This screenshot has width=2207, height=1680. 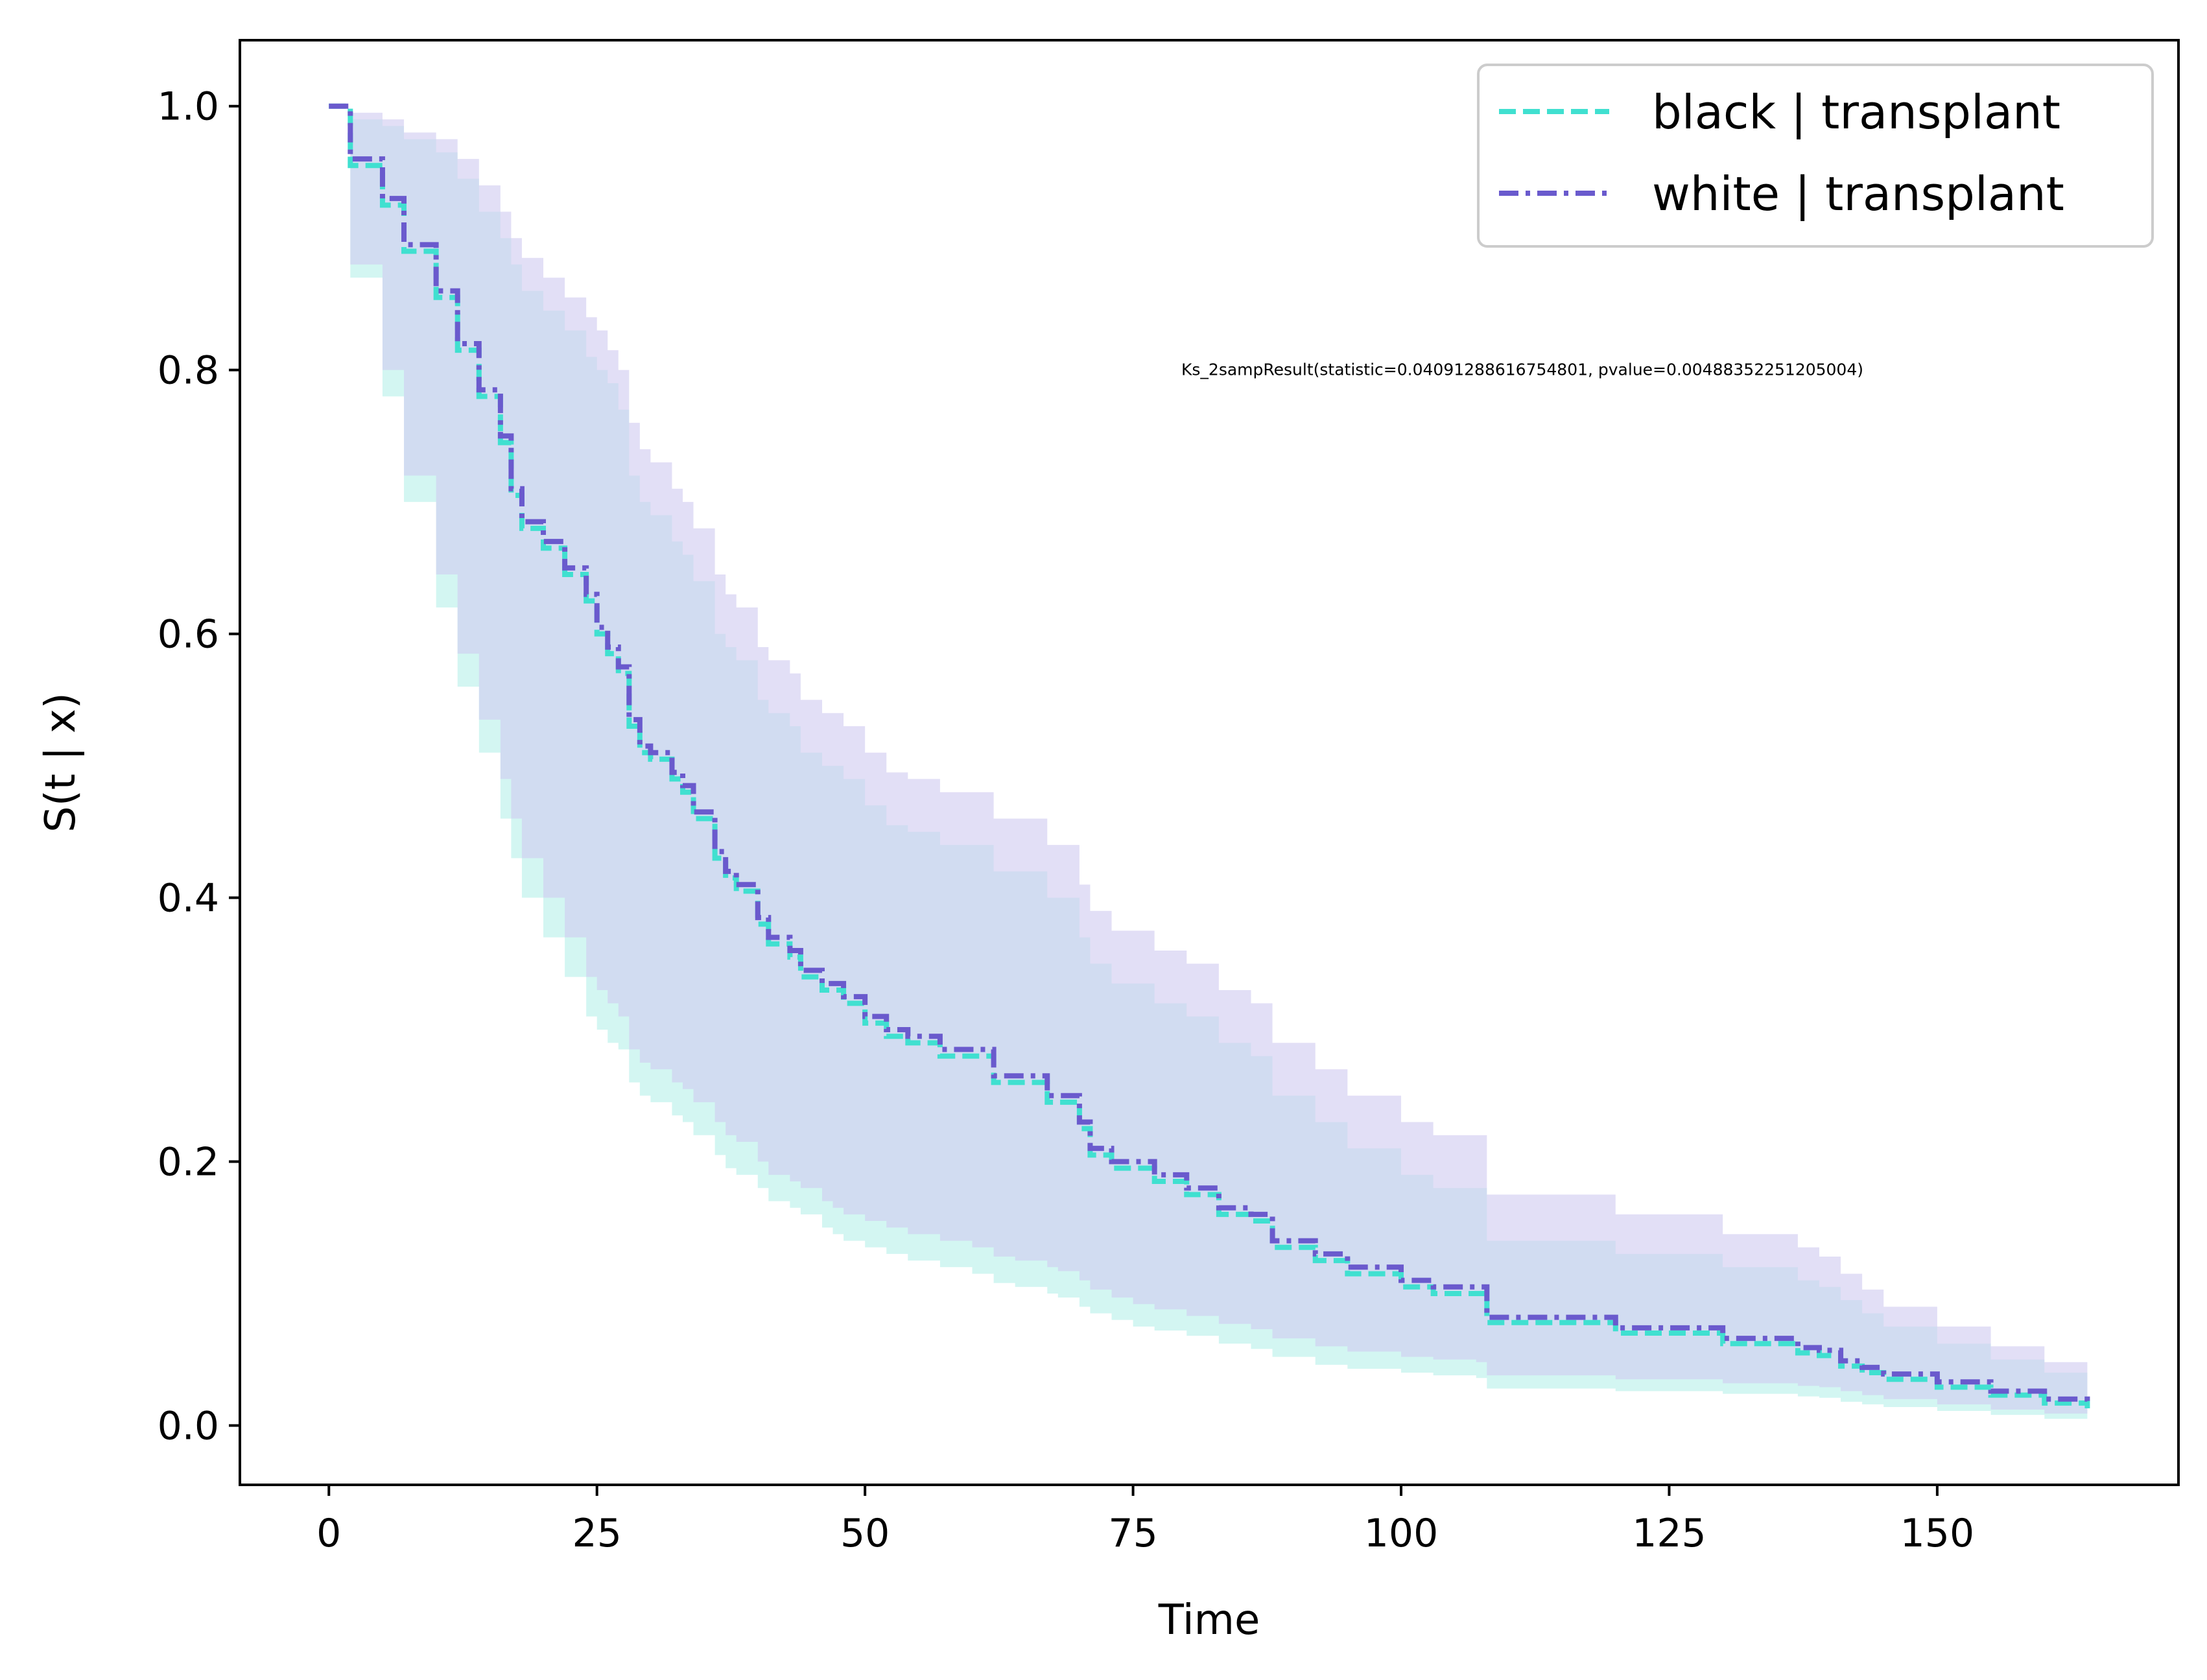 What do you see at coordinates (188, 1426) in the screenshot?
I see `y-tick-label: 0.0` at bounding box center [188, 1426].